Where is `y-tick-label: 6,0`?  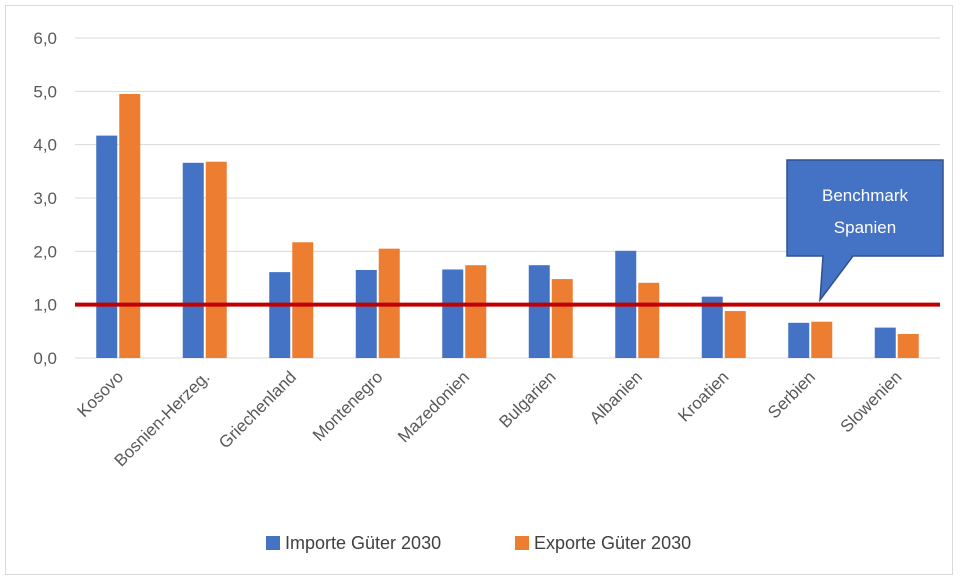
y-tick-label: 6,0 is located at coordinates (45, 38).